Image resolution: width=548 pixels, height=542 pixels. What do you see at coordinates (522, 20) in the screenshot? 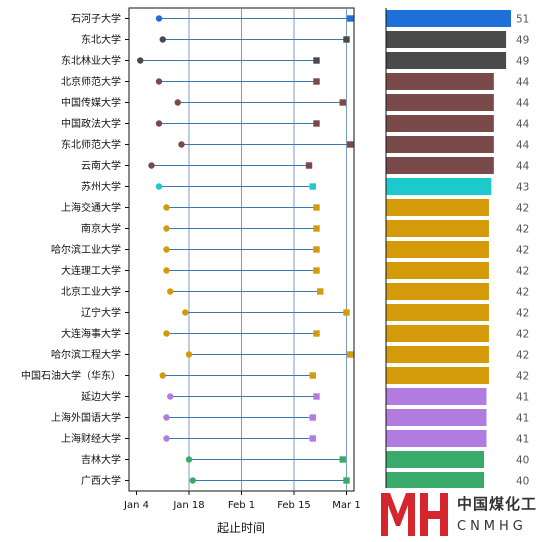
I see `bar-value-label: 51` at bounding box center [522, 20].